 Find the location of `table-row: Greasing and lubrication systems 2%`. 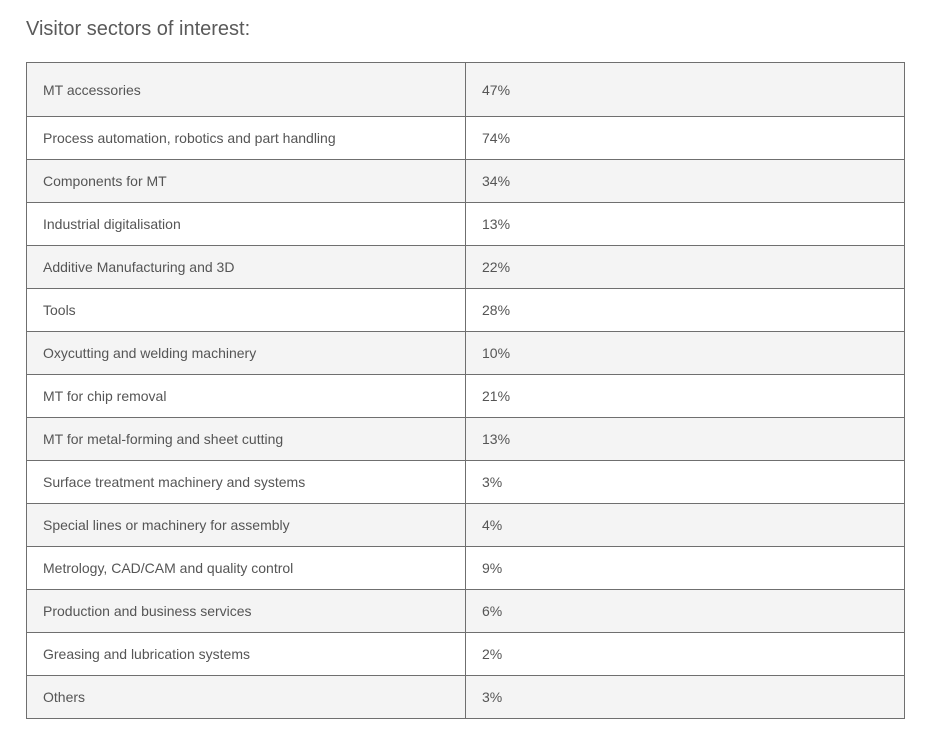

table-row: Greasing and lubrication systems 2% is located at coordinates (465, 654).